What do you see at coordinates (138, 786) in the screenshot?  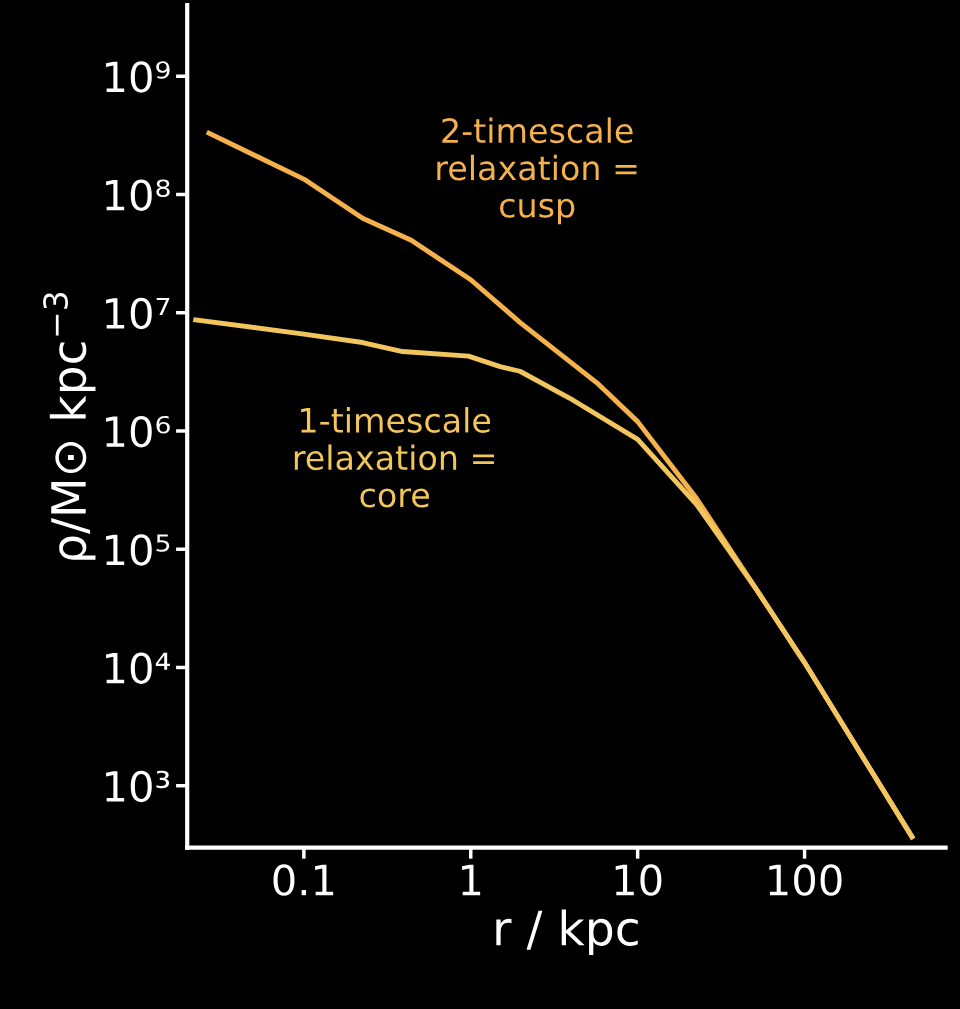 I see `y-tick-label: 10³` at bounding box center [138, 786].